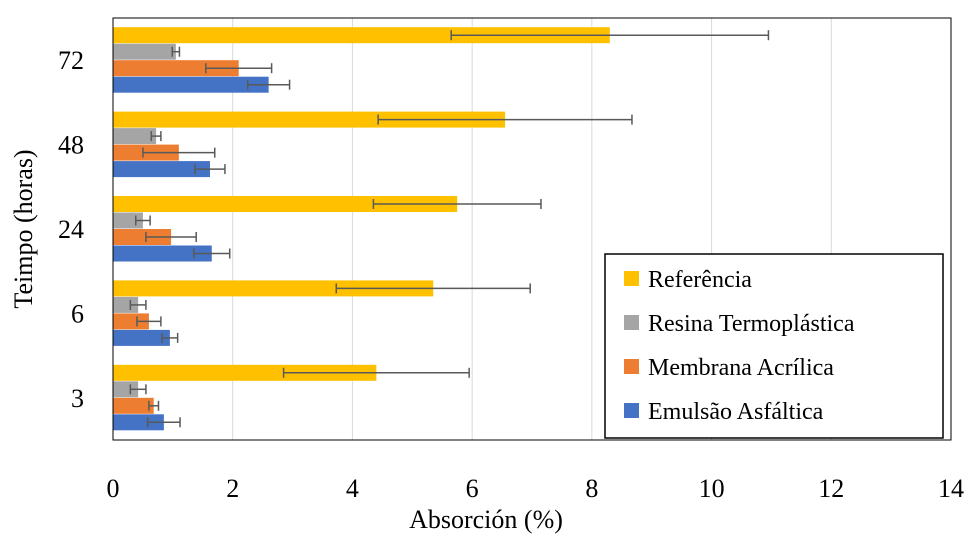 The width and height of the screenshot is (972, 536). Describe the element at coordinates (71, 145) in the screenshot. I see `y-tick-label: 48` at that location.